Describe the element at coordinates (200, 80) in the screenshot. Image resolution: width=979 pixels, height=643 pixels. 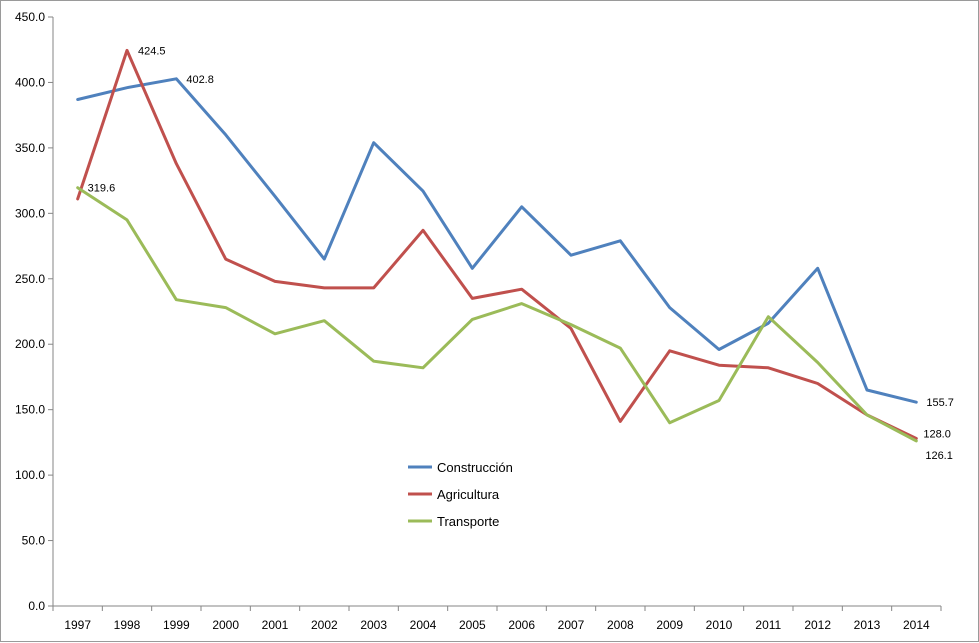
I see `data-label: 402.8` at that location.